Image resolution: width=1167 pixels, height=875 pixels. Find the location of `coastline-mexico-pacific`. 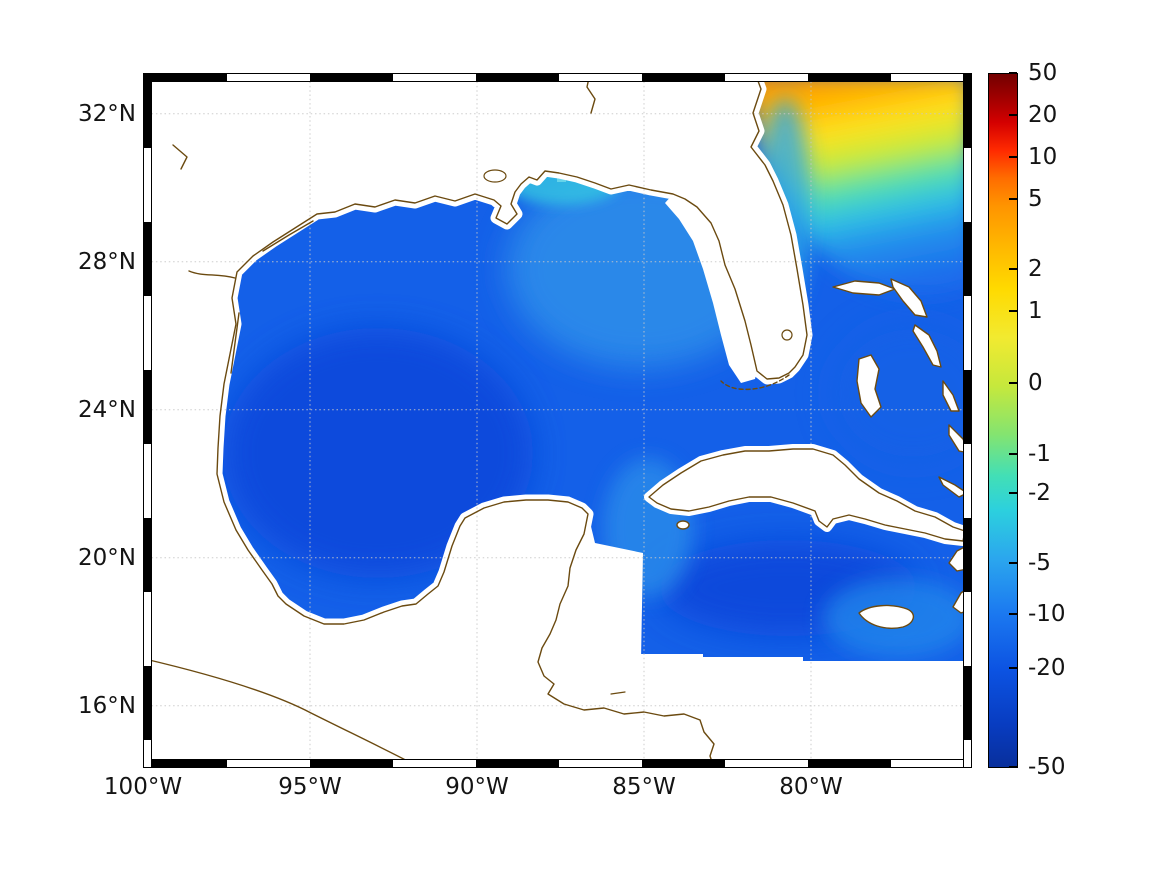

coastline-mexico-pacific is located at coordinates (283, 713).